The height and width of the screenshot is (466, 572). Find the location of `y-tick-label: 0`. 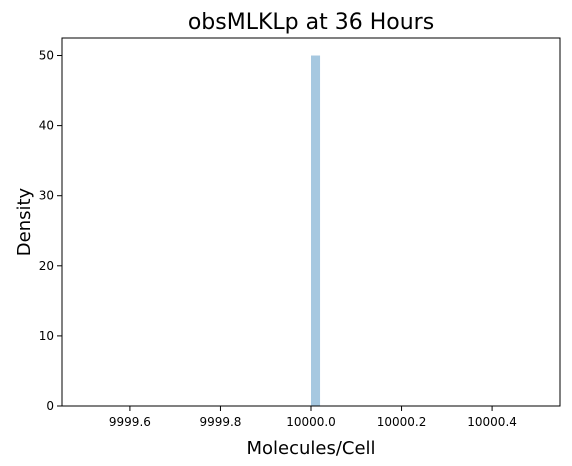

y-tick-label: 0 is located at coordinates (50, 406).